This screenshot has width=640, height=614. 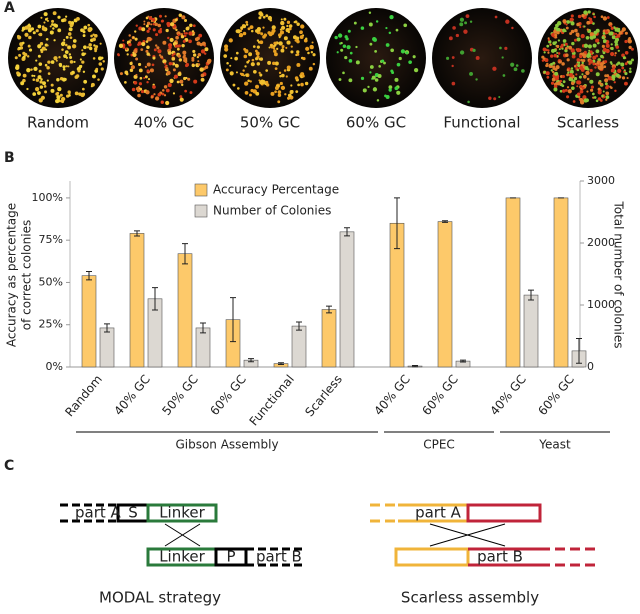 I want to click on x-tick-label: 60% GC, so click(x=228, y=395).